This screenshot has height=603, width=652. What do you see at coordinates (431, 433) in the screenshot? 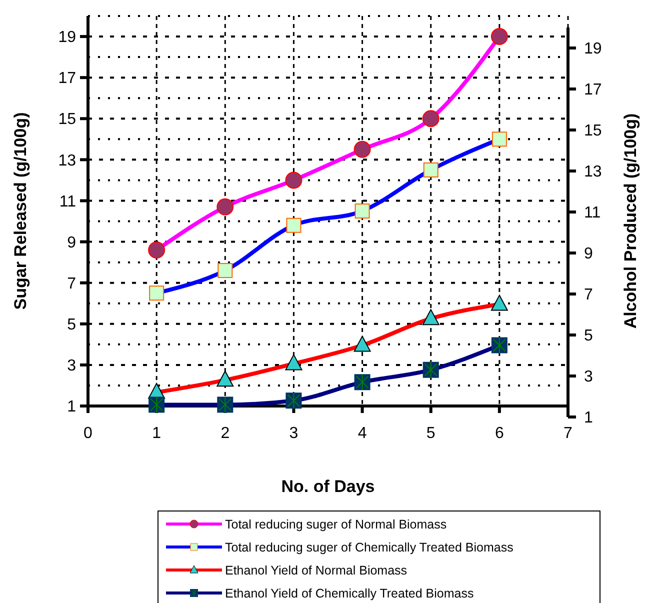
I see `x-tick-label: 5` at bounding box center [431, 433].